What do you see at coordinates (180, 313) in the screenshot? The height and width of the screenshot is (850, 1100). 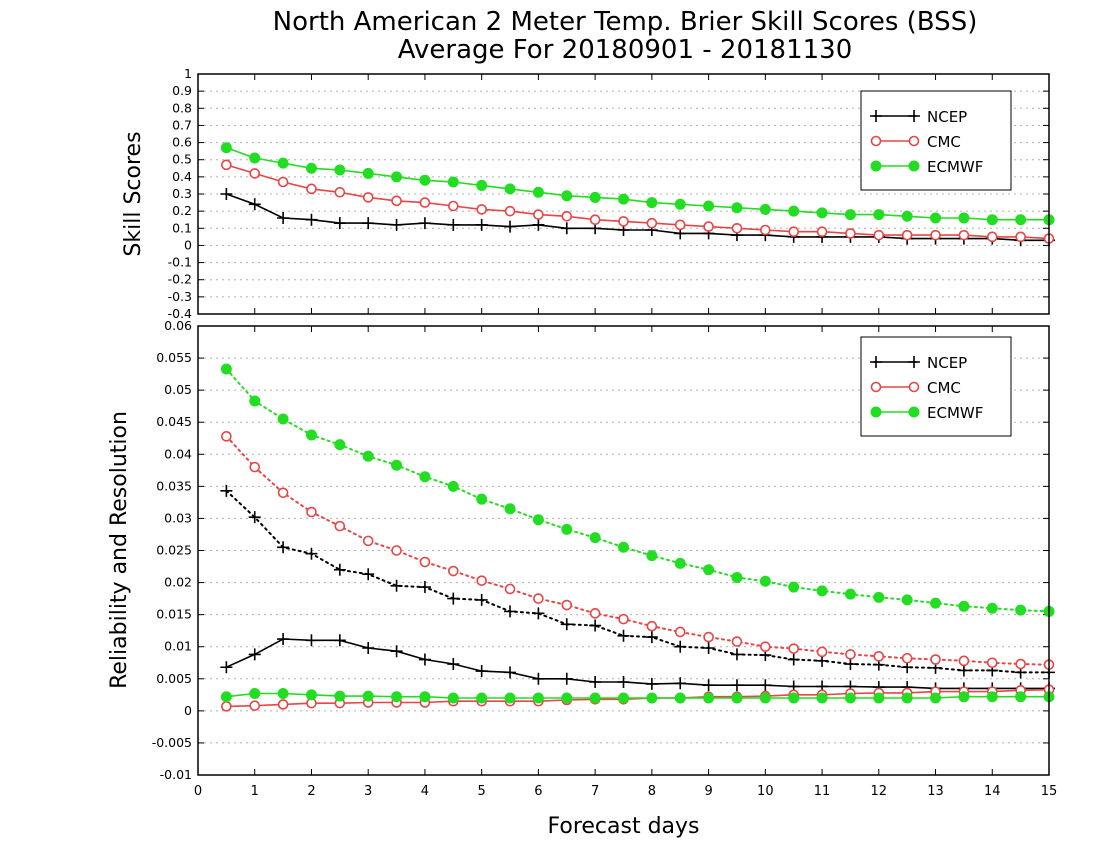 I see `y-tick-label: -0.4` at bounding box center [180, 313].